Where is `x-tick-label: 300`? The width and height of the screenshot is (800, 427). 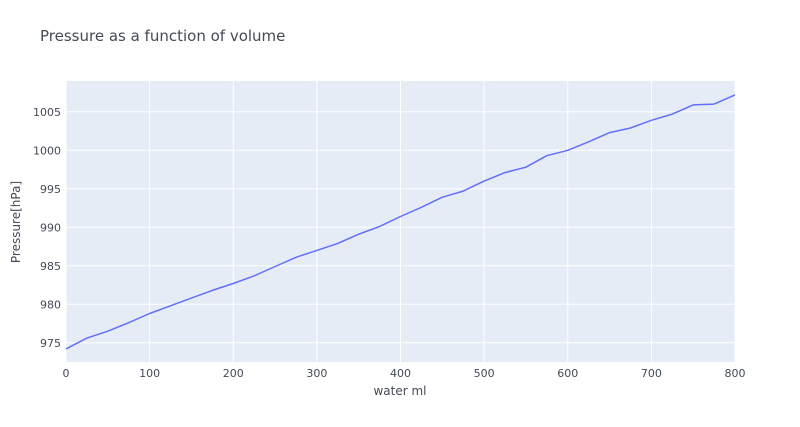 x-tick-label: 300 is located at coordinates (316, 373).